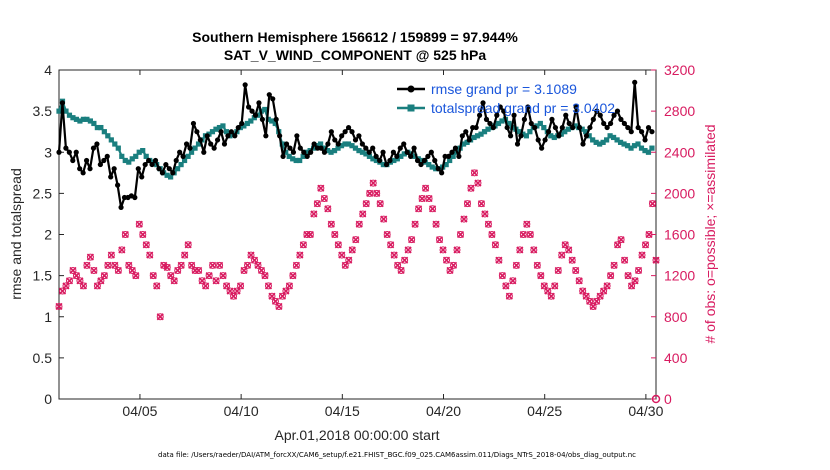 This screenshot has height=470, width=830. What do you see at coordinates (668, 399) in the screenshot?
I see `y-right-tick-label: 0` at bounding box center [668, 399].